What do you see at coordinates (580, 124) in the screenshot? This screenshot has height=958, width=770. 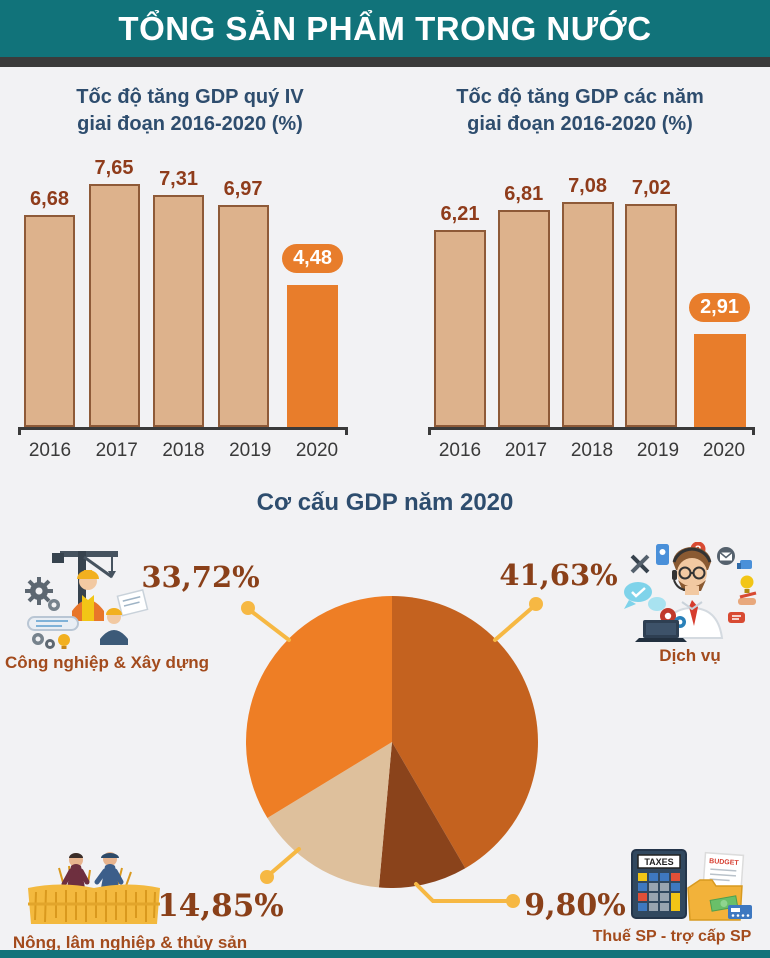 I see `bar-chart-annual-title-line2: giai đoạn 2016-2020 (%)` at bounding box center [580, 124].